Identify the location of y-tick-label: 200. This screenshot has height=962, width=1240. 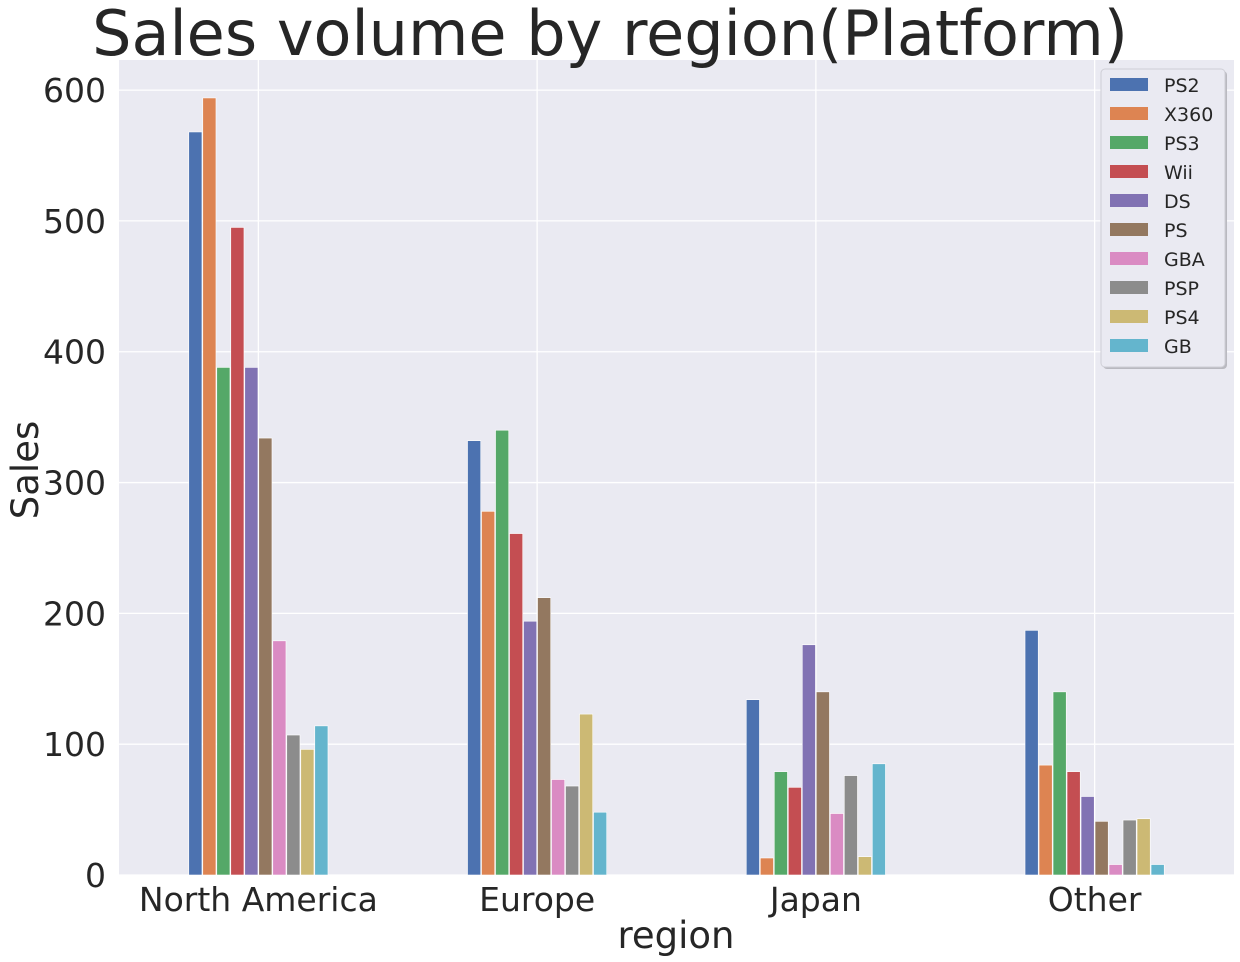
(74, 613).